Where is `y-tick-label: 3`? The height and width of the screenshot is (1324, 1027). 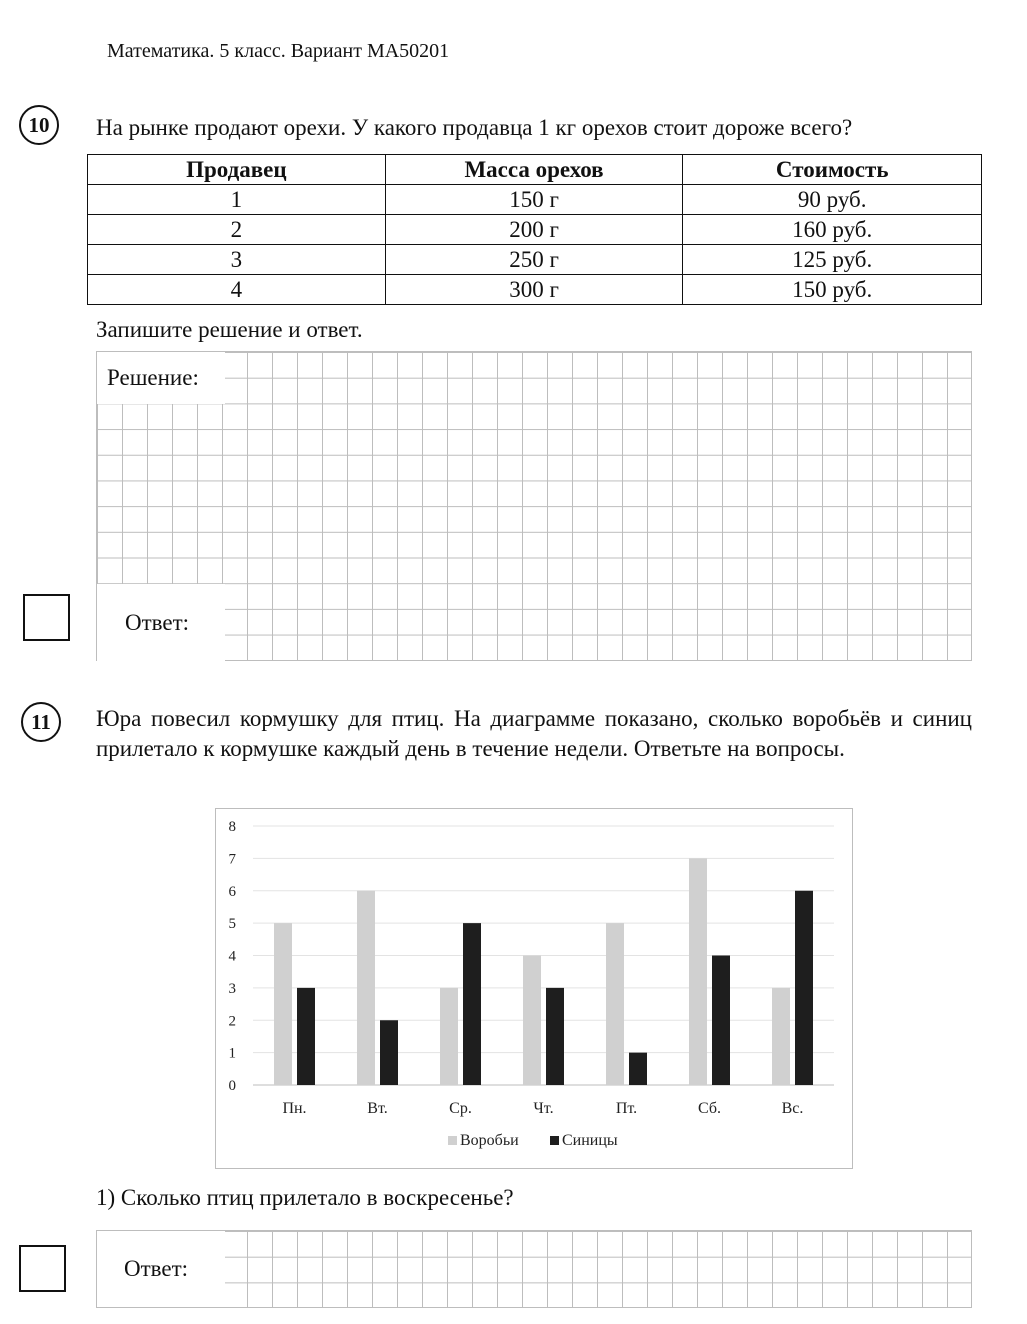 y-tick-label: 3 is located at coordinates (233, 989).